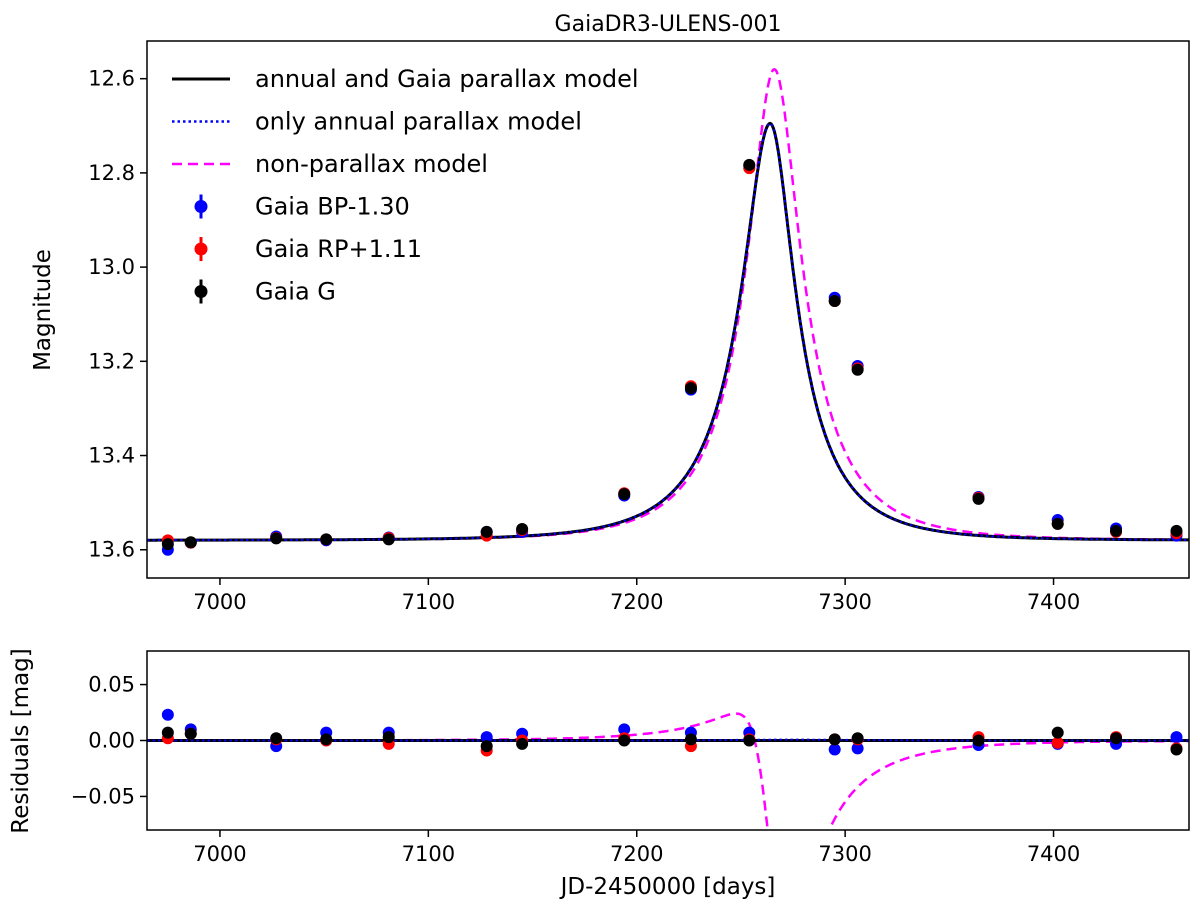  Describe the element at coordinates (219, 602) in the screenshot. I see `main-xtick-label: 7000` at that location.